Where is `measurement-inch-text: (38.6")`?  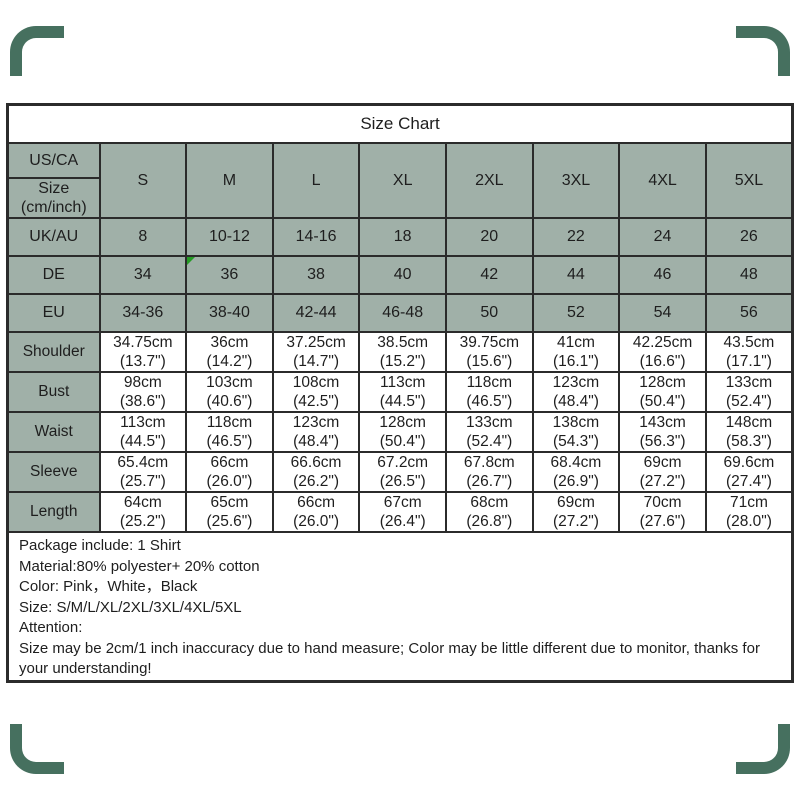 measurement-inch-text: (38.6") is located at coordinates (142, 401).